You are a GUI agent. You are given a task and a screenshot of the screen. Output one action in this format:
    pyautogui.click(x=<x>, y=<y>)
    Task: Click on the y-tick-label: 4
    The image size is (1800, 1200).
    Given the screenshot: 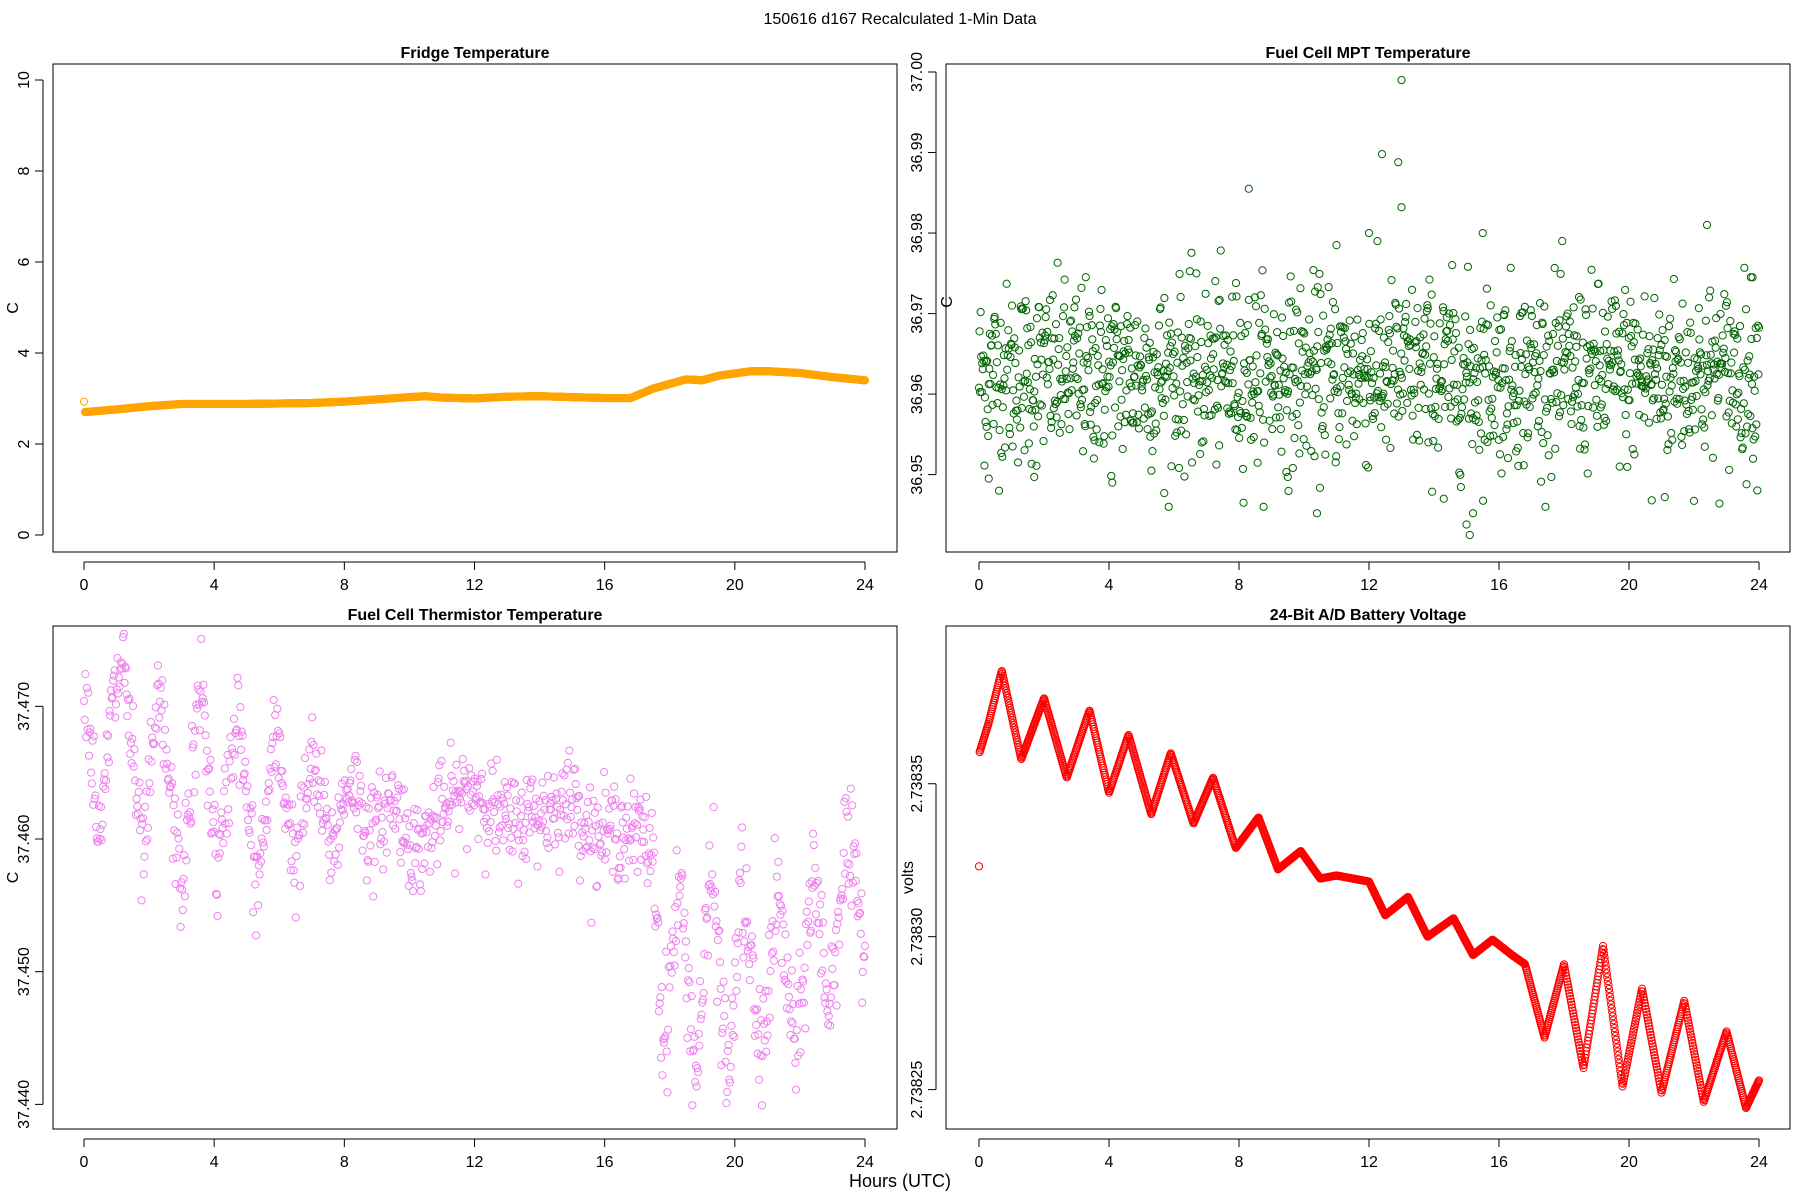 What is the action you would take?
    pyautogui.click(x=24, y=352)
    